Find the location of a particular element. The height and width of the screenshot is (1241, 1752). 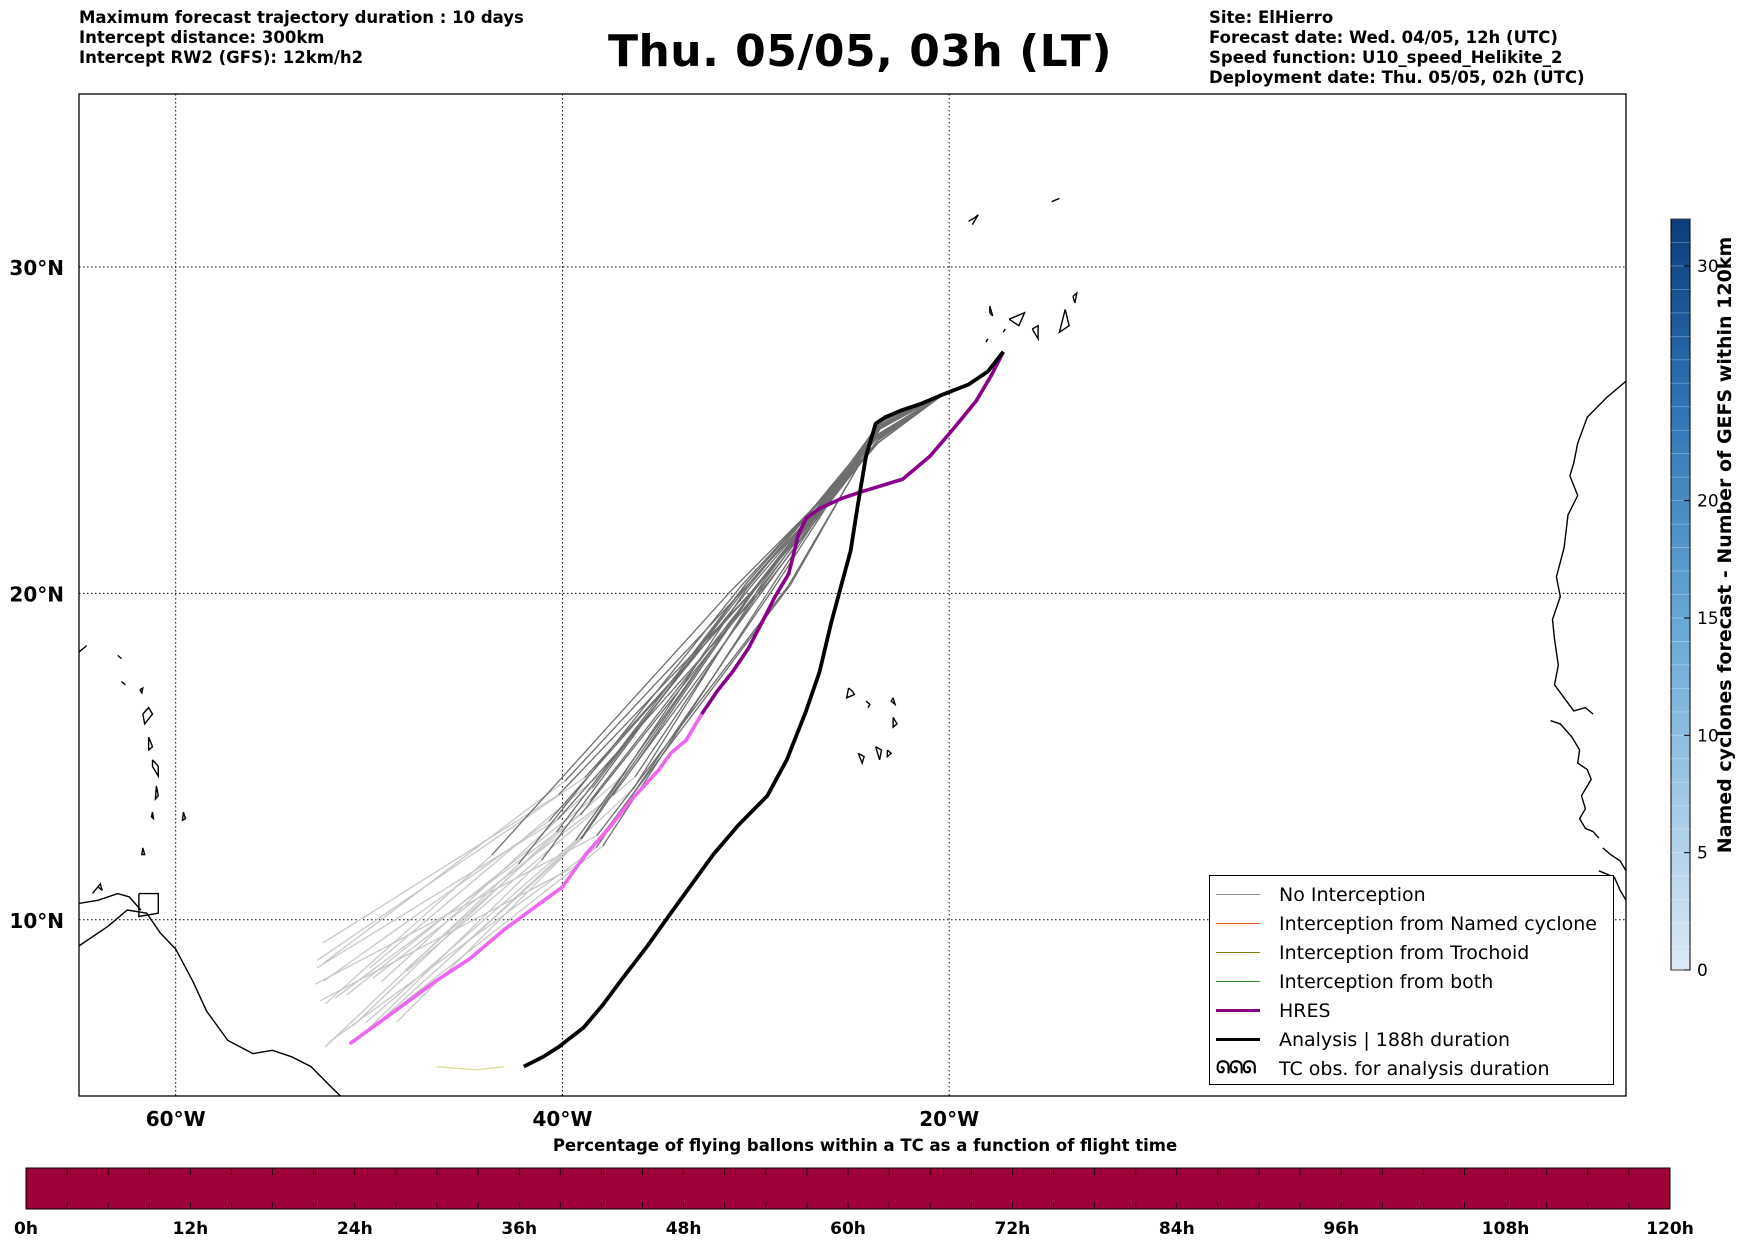

hres-track is located at coordinates (852, 533).